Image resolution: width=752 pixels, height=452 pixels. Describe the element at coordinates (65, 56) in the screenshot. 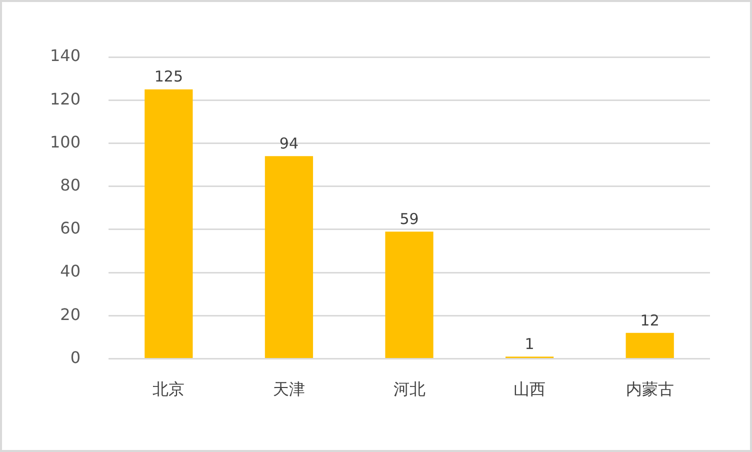

I see `y-tick-label: 140` at that location.